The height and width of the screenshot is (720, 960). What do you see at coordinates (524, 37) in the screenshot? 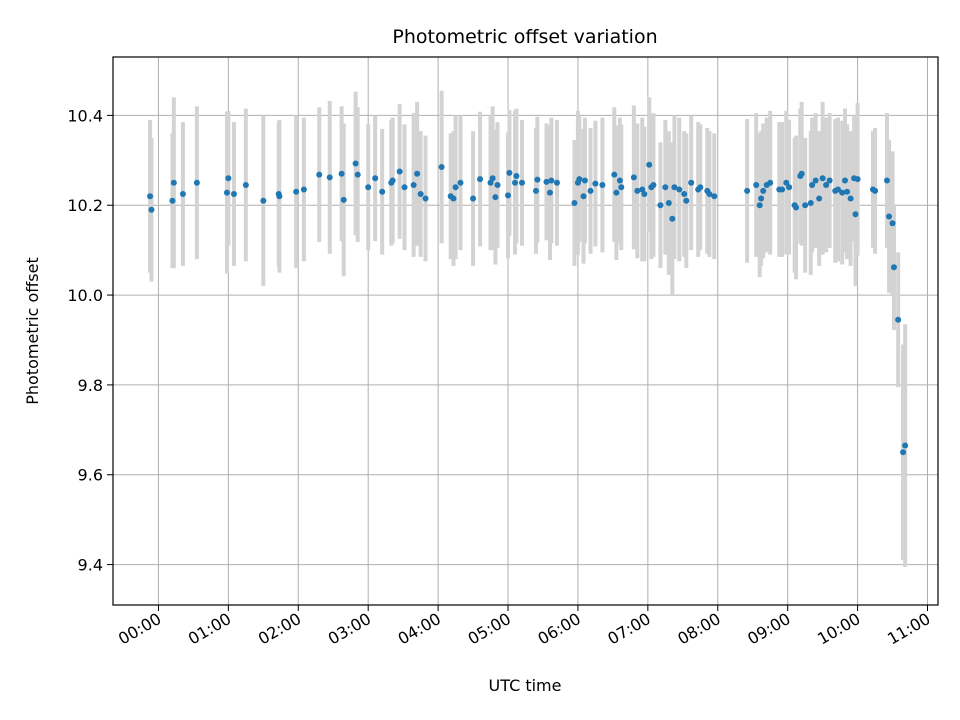
I see `chart-title: Photometric offset variation` at bounding box center [524, 37].